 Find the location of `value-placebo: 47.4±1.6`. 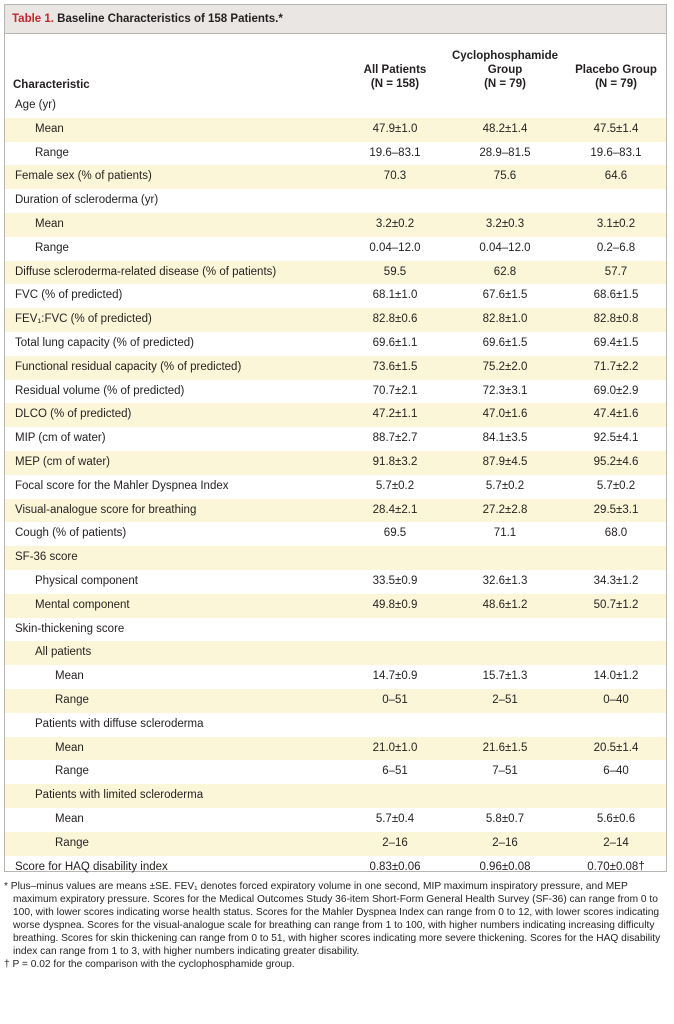

value-placebo: 47.4±1.6 is located at coordinates (616, 414).